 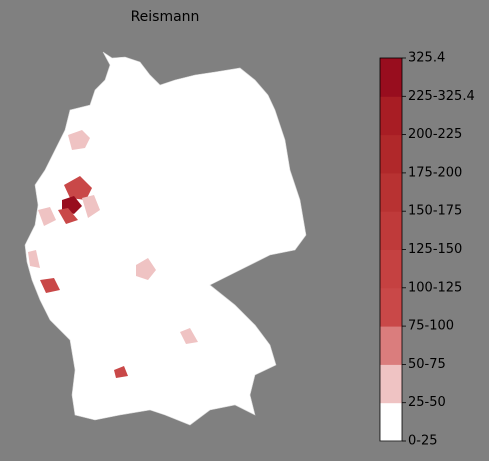 What do you see at coordinates (435, 287) in the screenshot?
I see `colorbar-label: 100-125` at bounding box center [435, 287].